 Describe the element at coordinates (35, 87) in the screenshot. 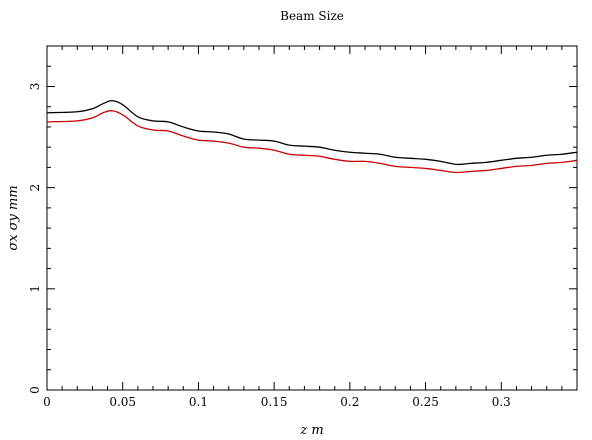

I see `y-tick-label: 3` at that location.